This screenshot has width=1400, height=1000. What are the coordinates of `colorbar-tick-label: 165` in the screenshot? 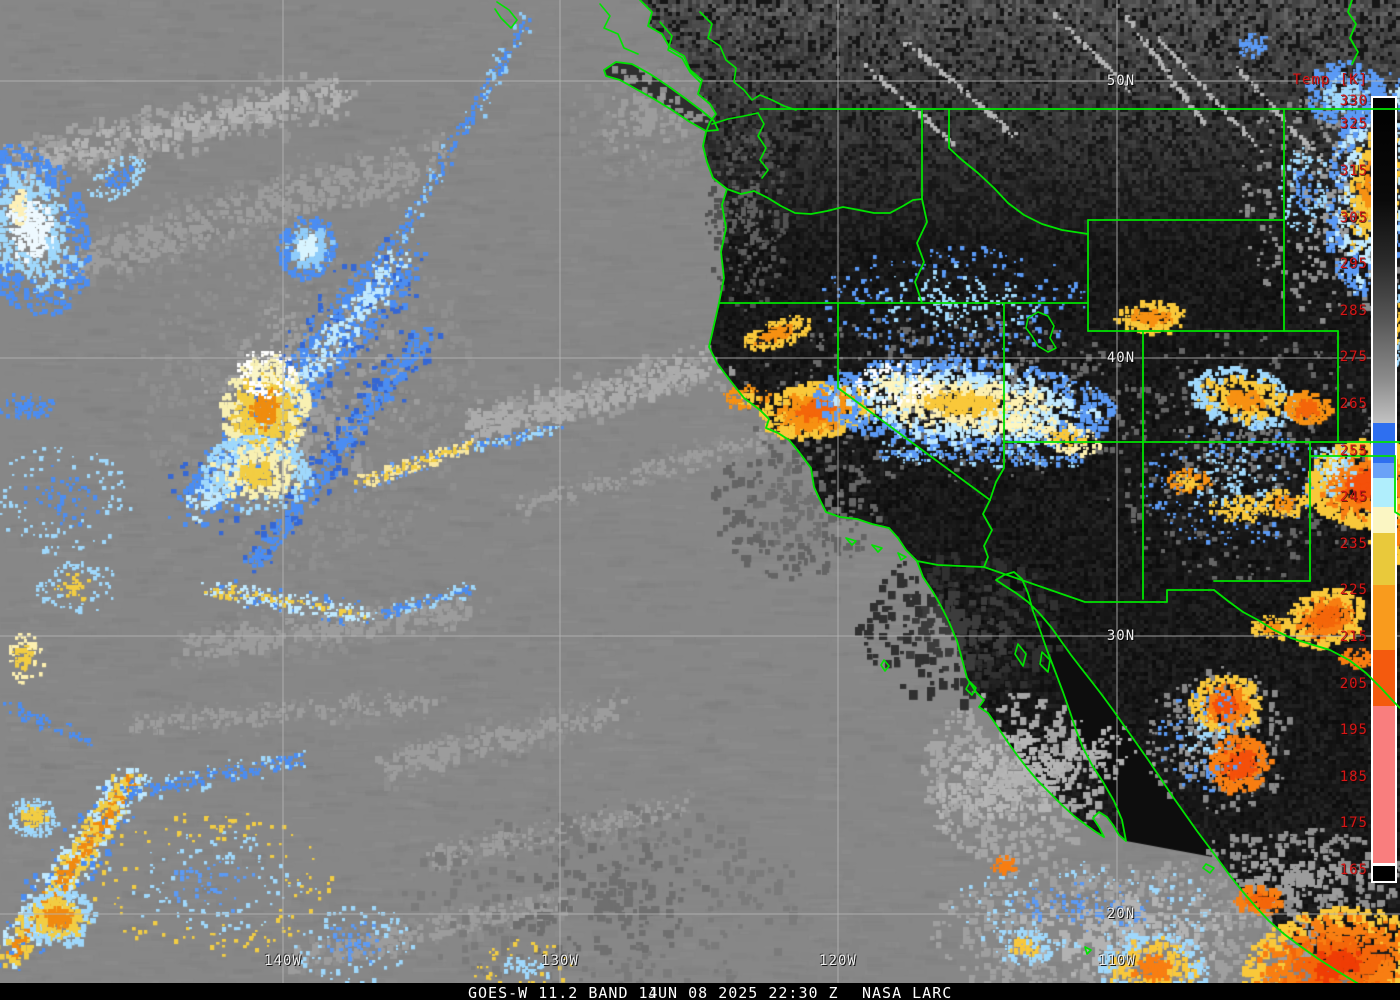 It's located at (1353, 870).